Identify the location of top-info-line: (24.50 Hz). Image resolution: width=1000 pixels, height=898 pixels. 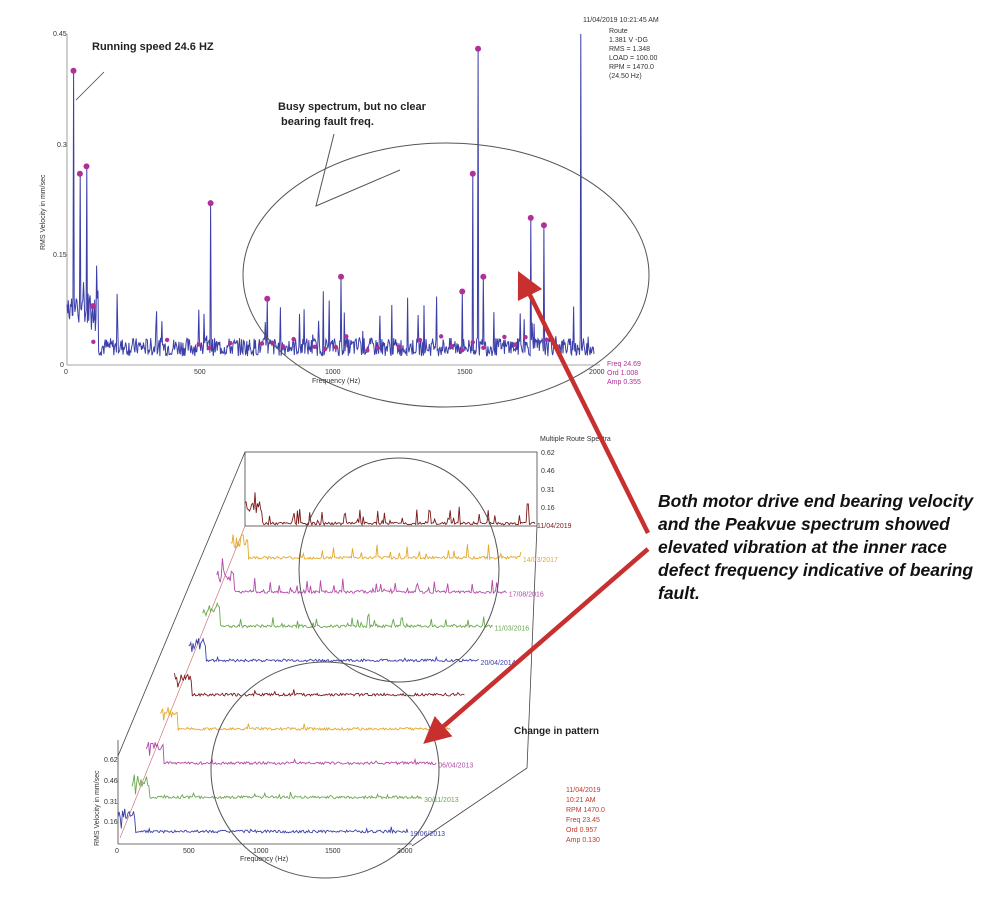
(625, 76).